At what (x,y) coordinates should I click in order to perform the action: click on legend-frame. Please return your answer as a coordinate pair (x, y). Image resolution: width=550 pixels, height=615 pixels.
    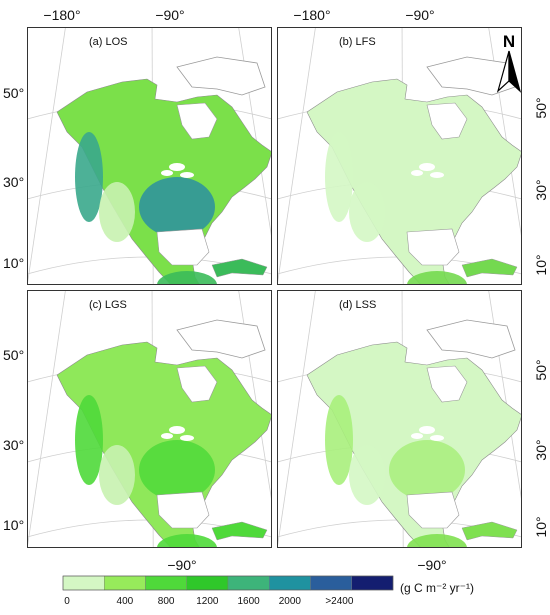
    Looking at the image, I should click on (228, 583).